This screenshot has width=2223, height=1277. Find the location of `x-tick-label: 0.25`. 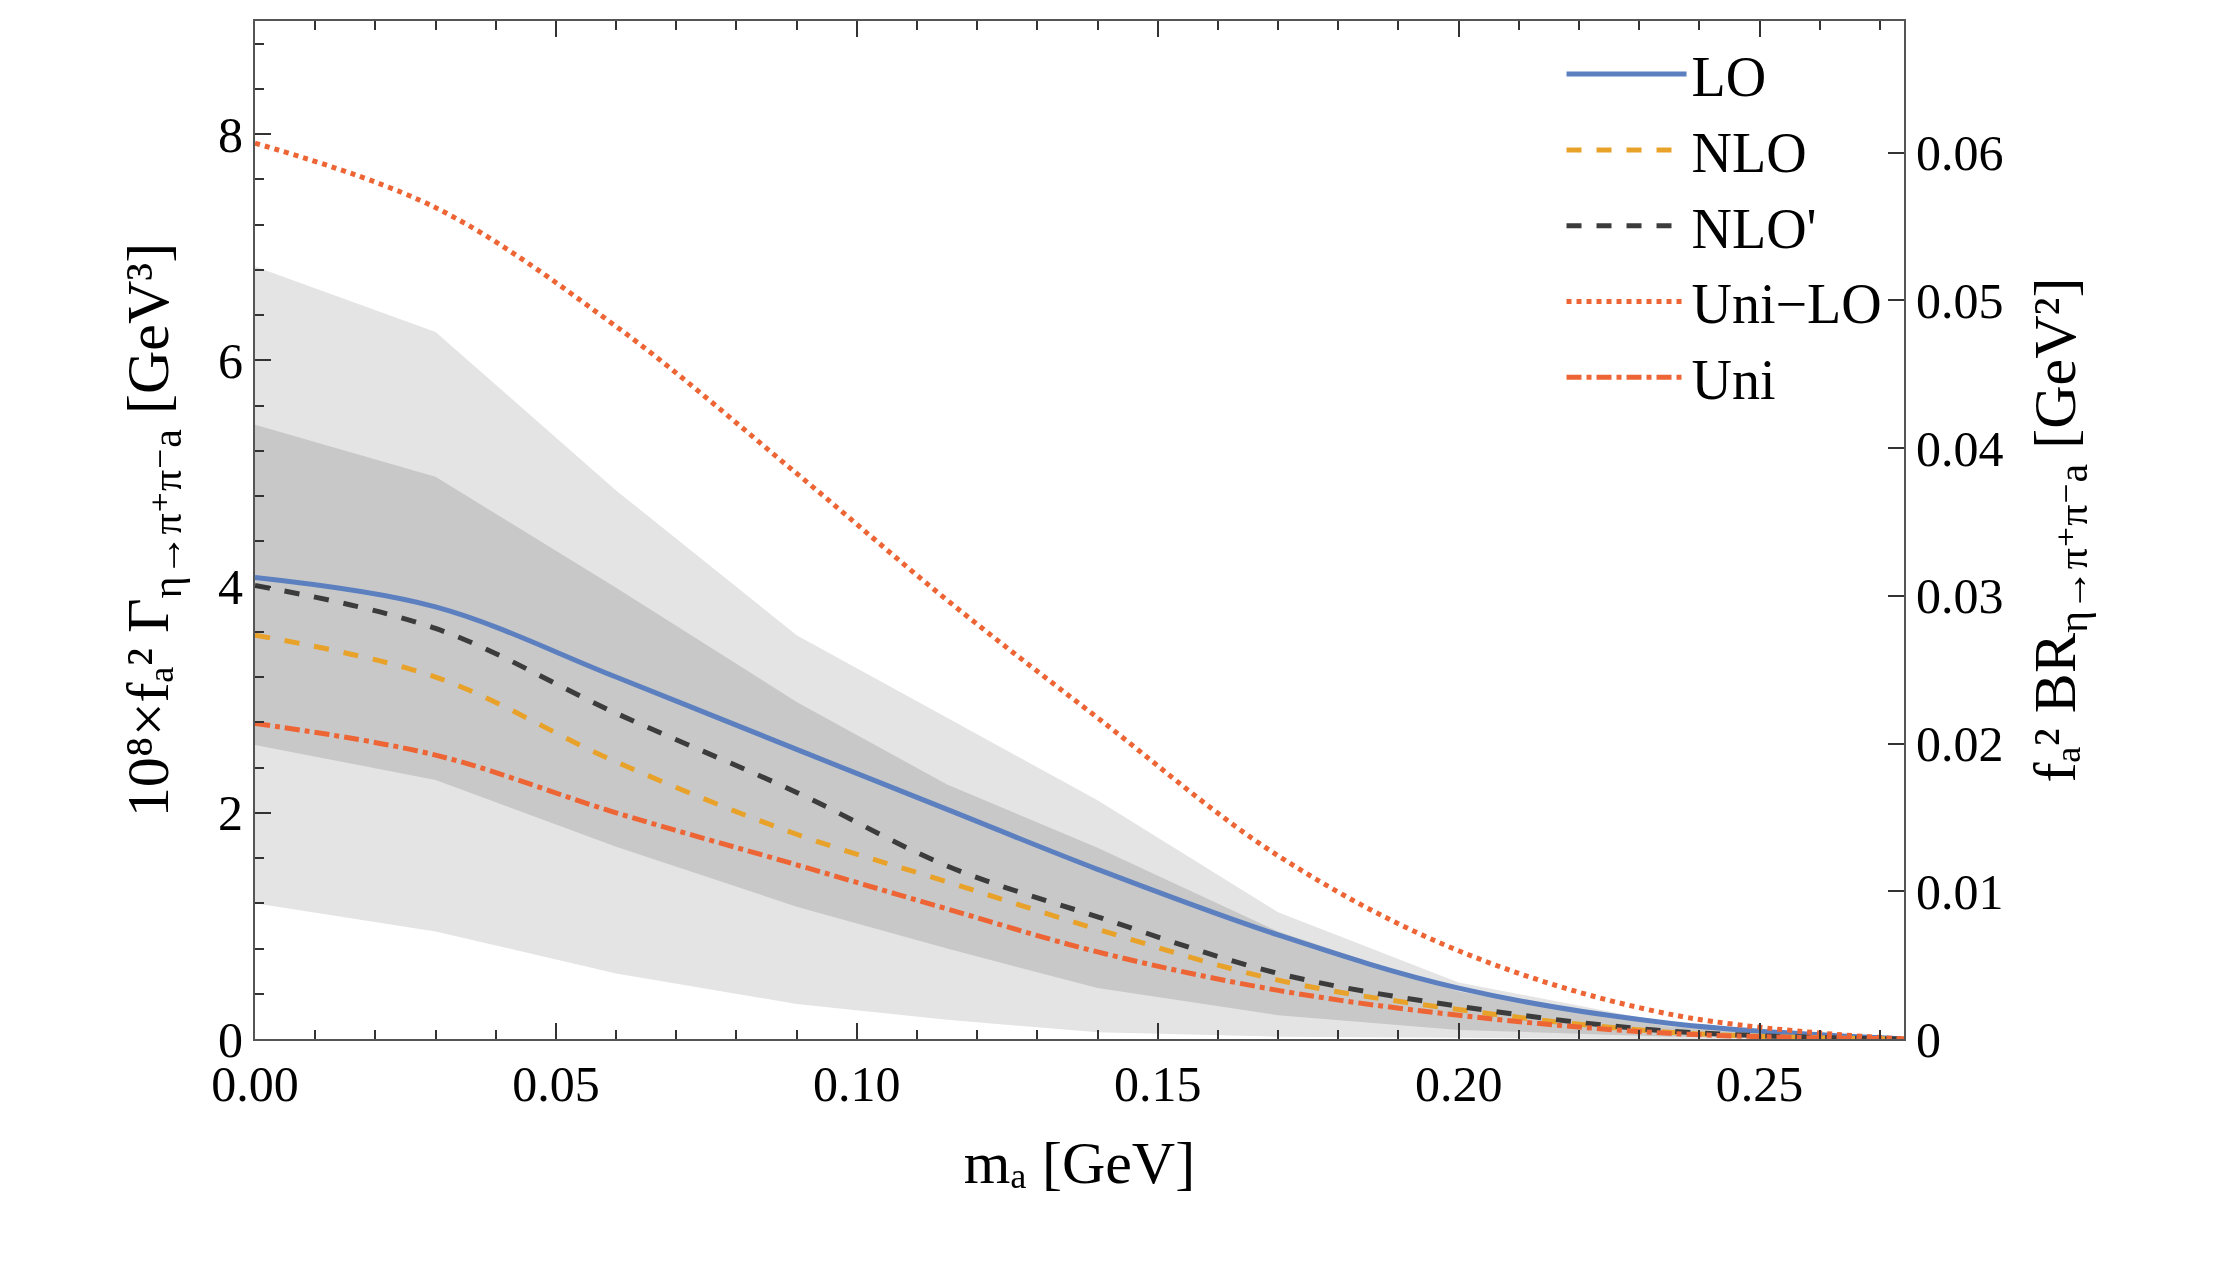

x-tick-label: 0.25 is located at coordinates (1759, 1084).